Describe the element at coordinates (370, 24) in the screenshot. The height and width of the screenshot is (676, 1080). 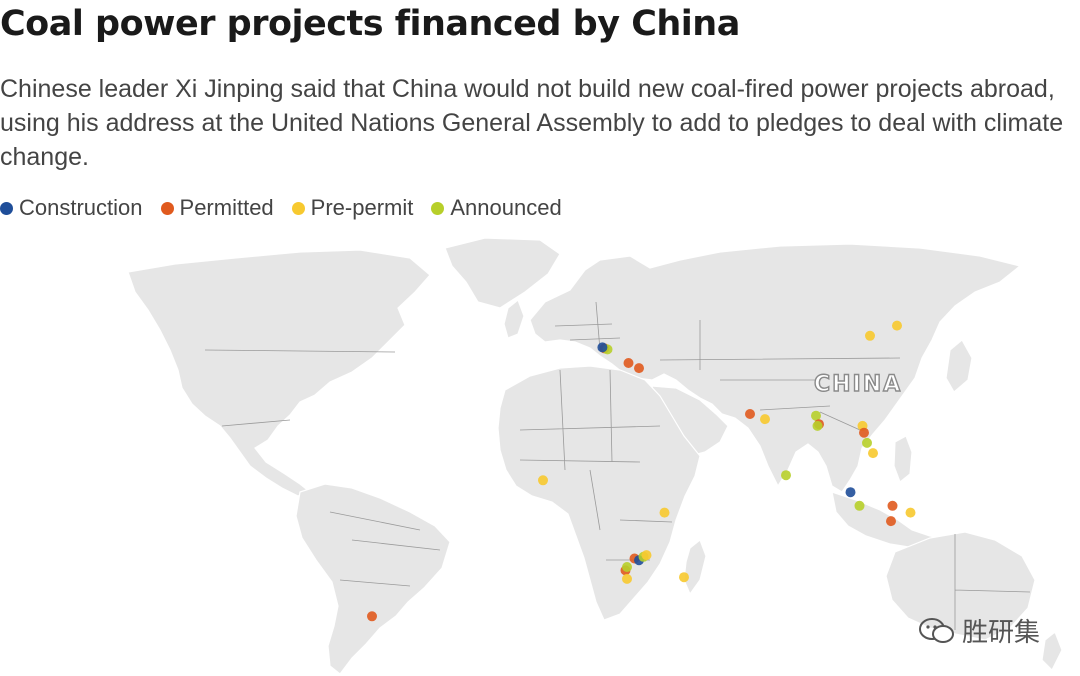
I see `chart-title: Coal power projects financed by China` at that location.